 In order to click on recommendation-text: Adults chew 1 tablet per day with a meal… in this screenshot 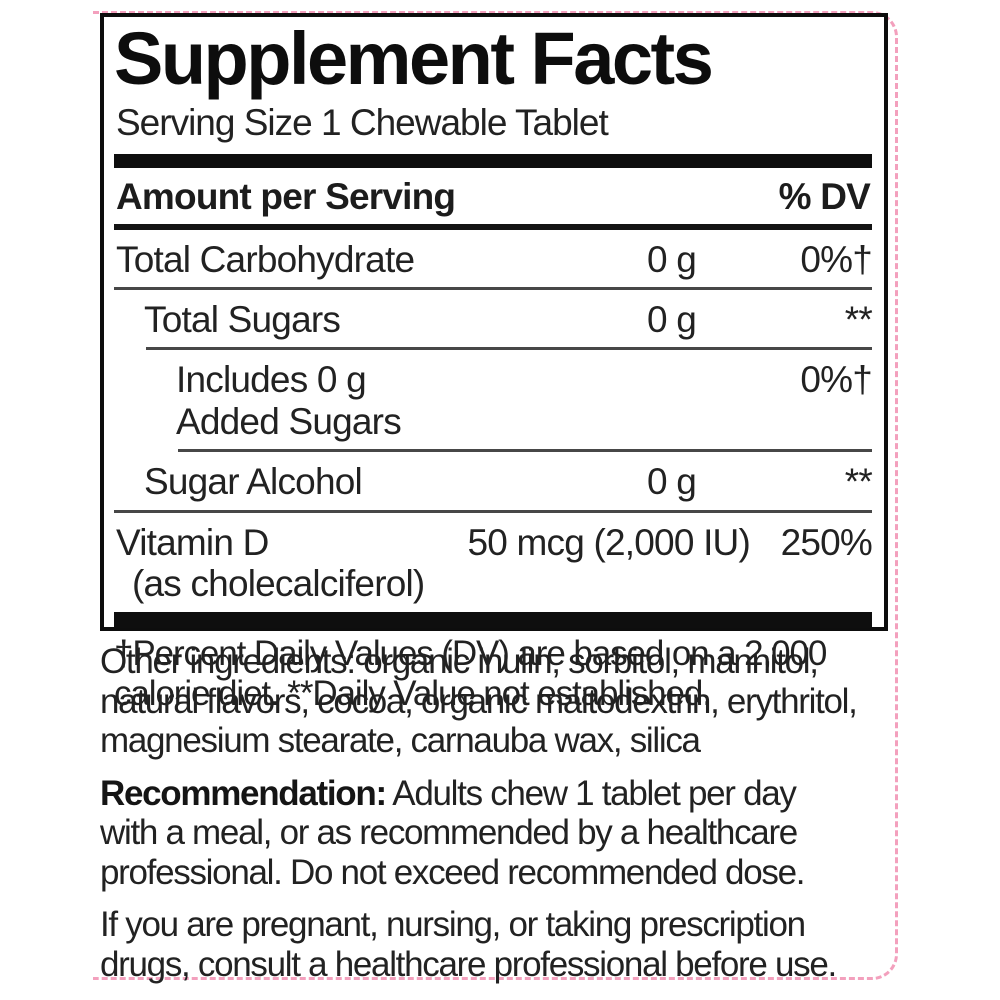, I will do `click(452, 832)`.